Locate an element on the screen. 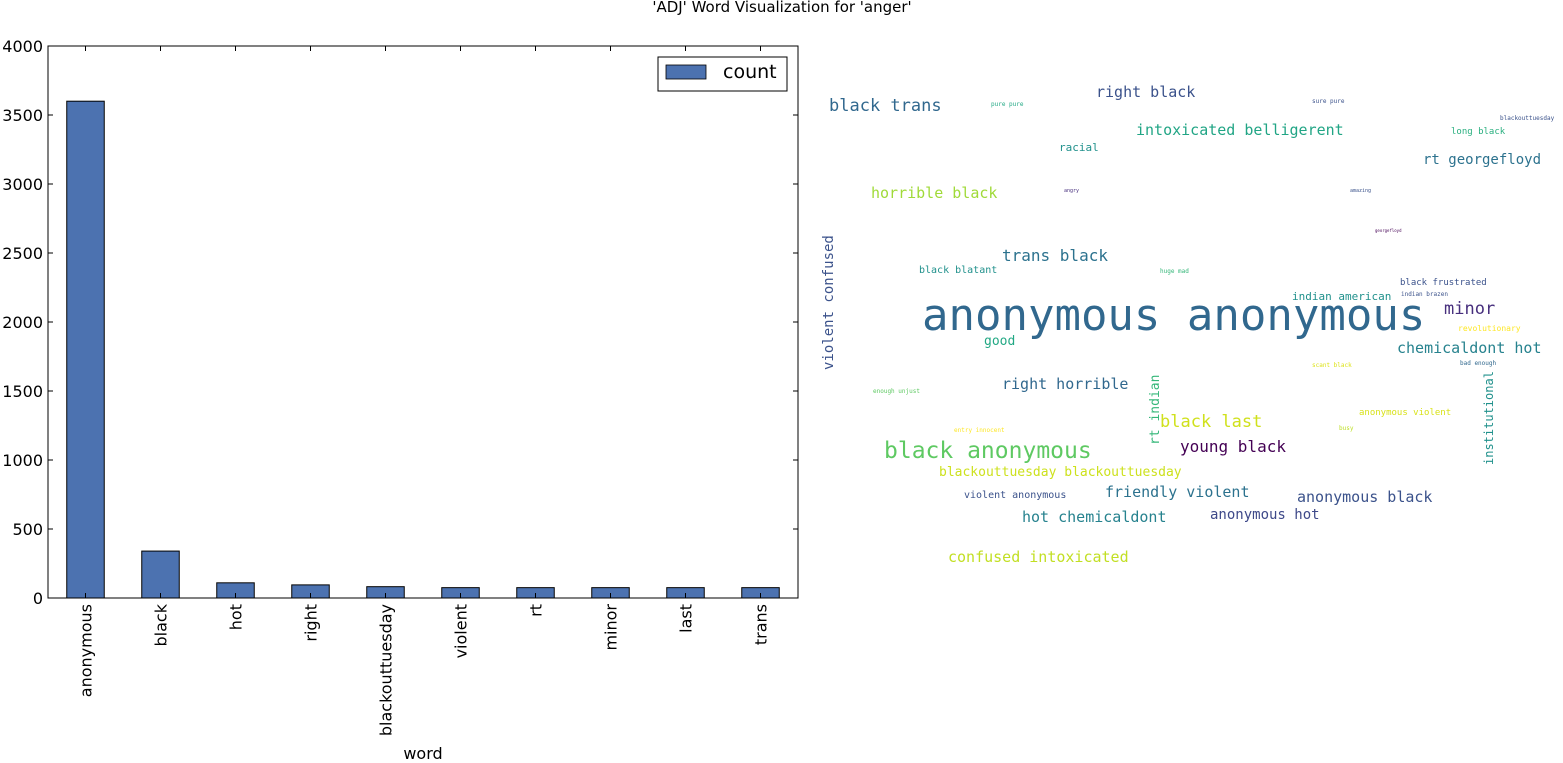 This screenshot has width=1563, height=763. y-tick-label: 3500 is located at coordinates (22, 115).